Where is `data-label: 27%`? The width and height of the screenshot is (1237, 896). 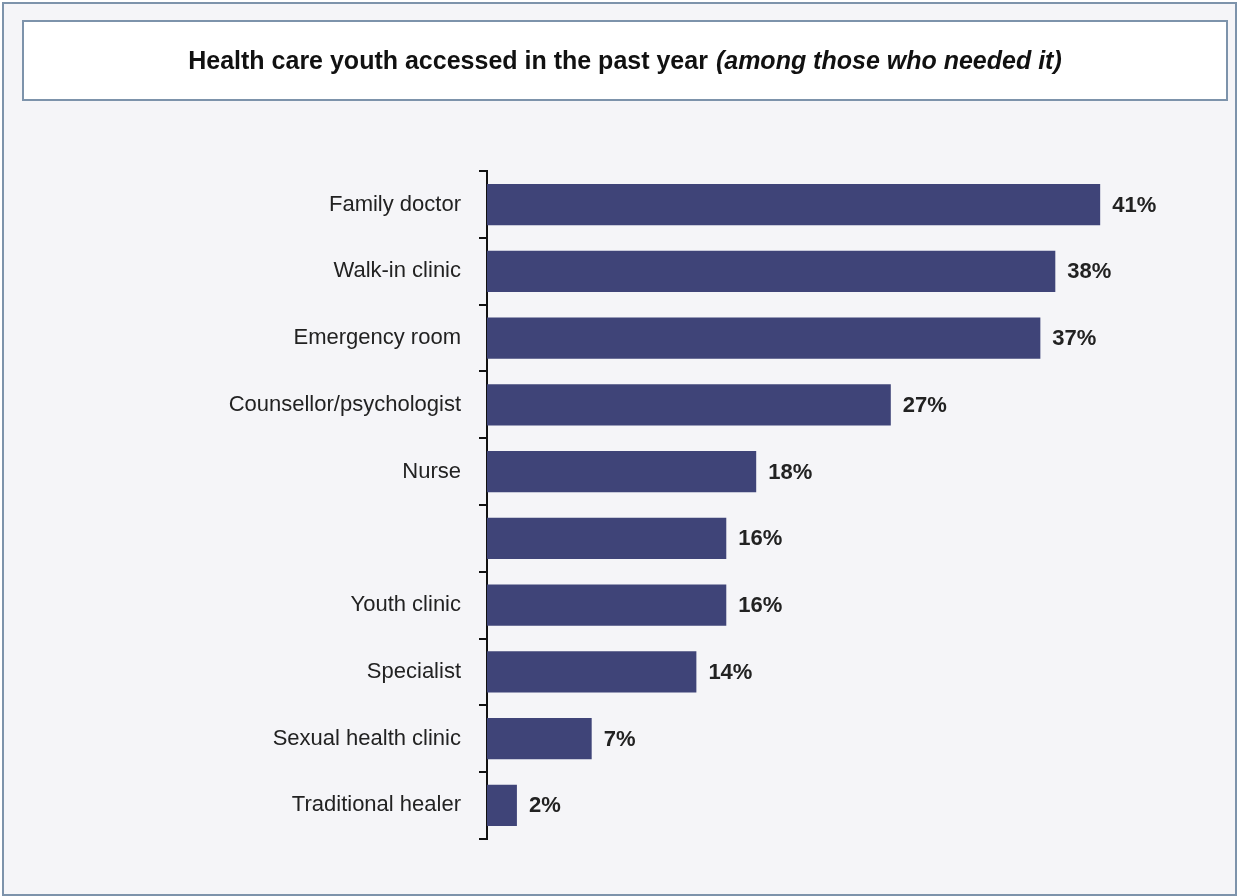 data-label: 27% is located at coordinates (924, 404).